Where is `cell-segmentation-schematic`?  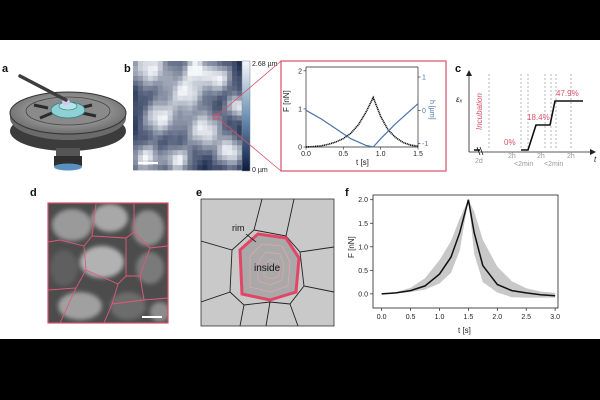 cell-segmentation-schematic is located at coordinates (267, 262).